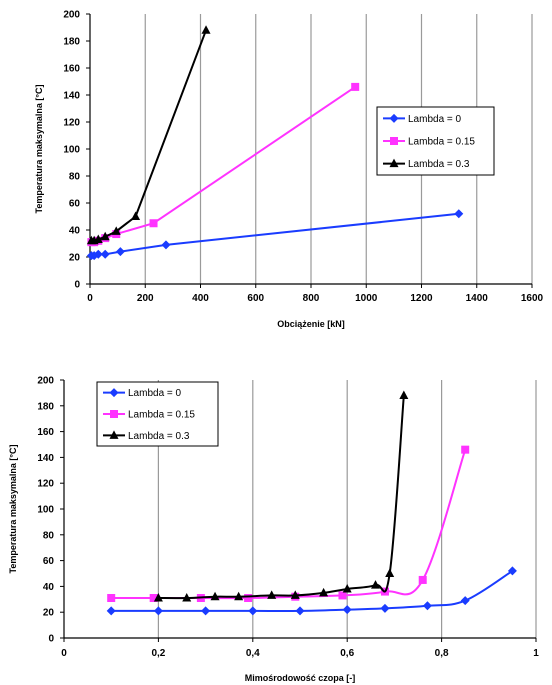 This screenshot has width=552, height=685. What do you see at coordinates (366, 298) in the screenshot?
I see `x-tick-label: 1000` at bounding box center [366, 298].